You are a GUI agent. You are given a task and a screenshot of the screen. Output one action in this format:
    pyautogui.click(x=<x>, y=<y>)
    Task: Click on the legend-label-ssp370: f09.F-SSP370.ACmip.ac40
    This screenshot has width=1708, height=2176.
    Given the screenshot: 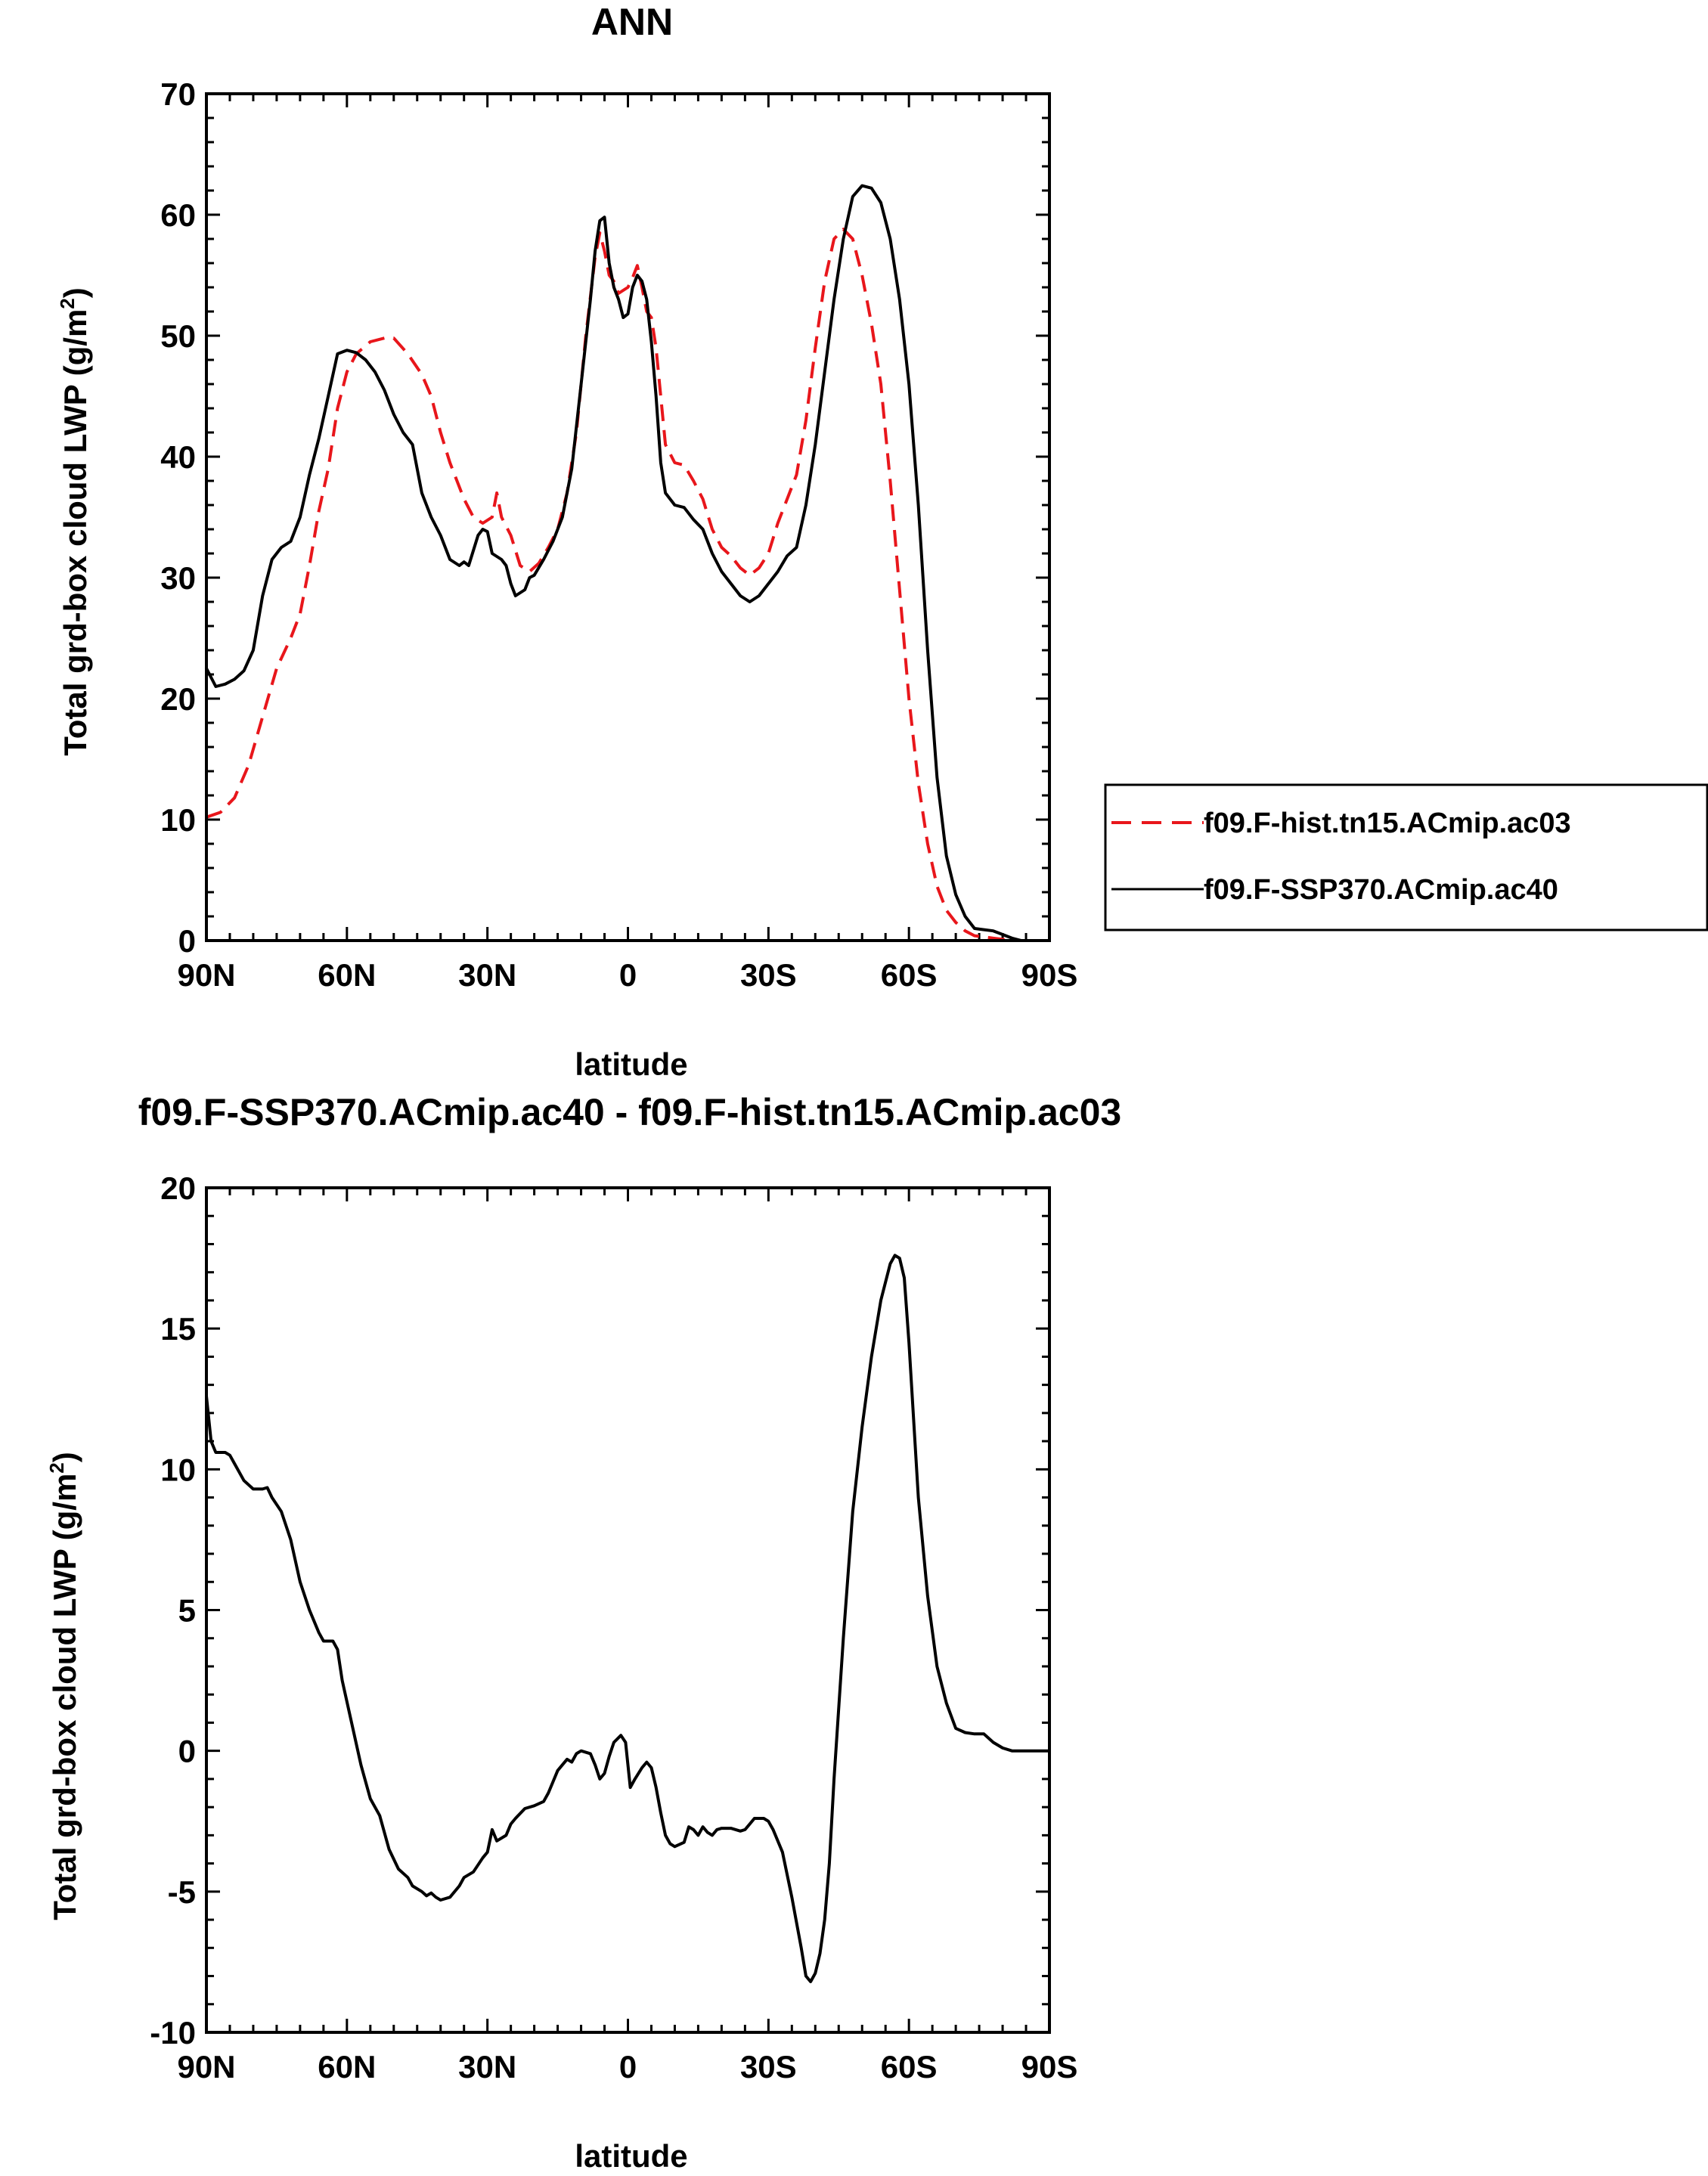 What is the action you would take?
    pyautogui.click(x=1381, y=890)
    